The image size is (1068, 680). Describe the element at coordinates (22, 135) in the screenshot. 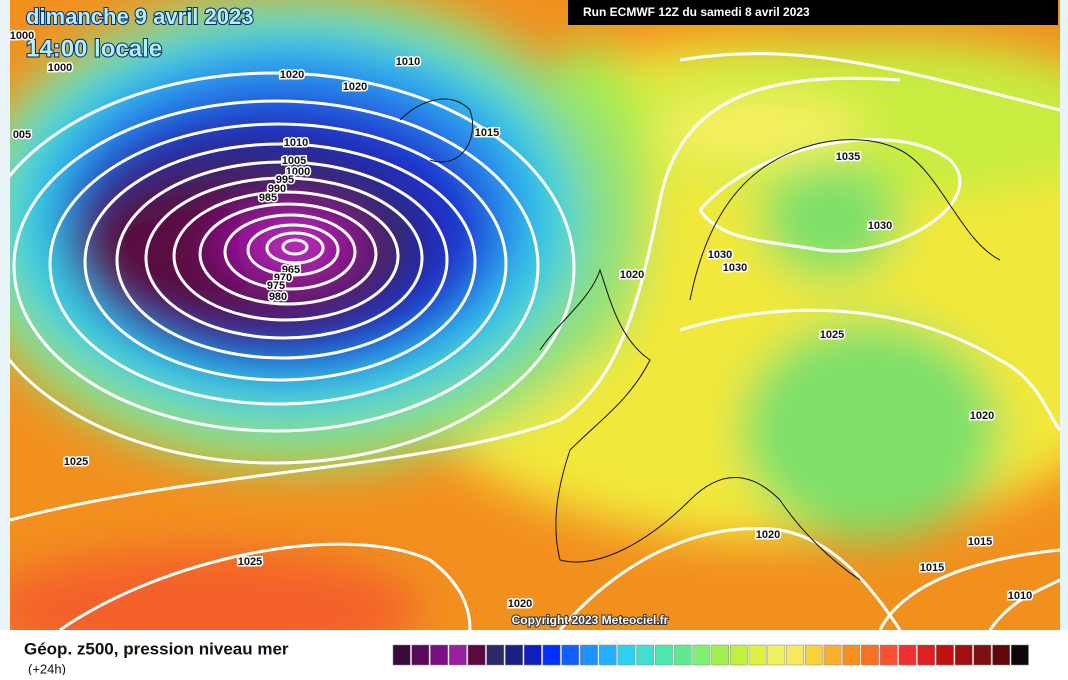

I see `isobar-label: 005` at that location.